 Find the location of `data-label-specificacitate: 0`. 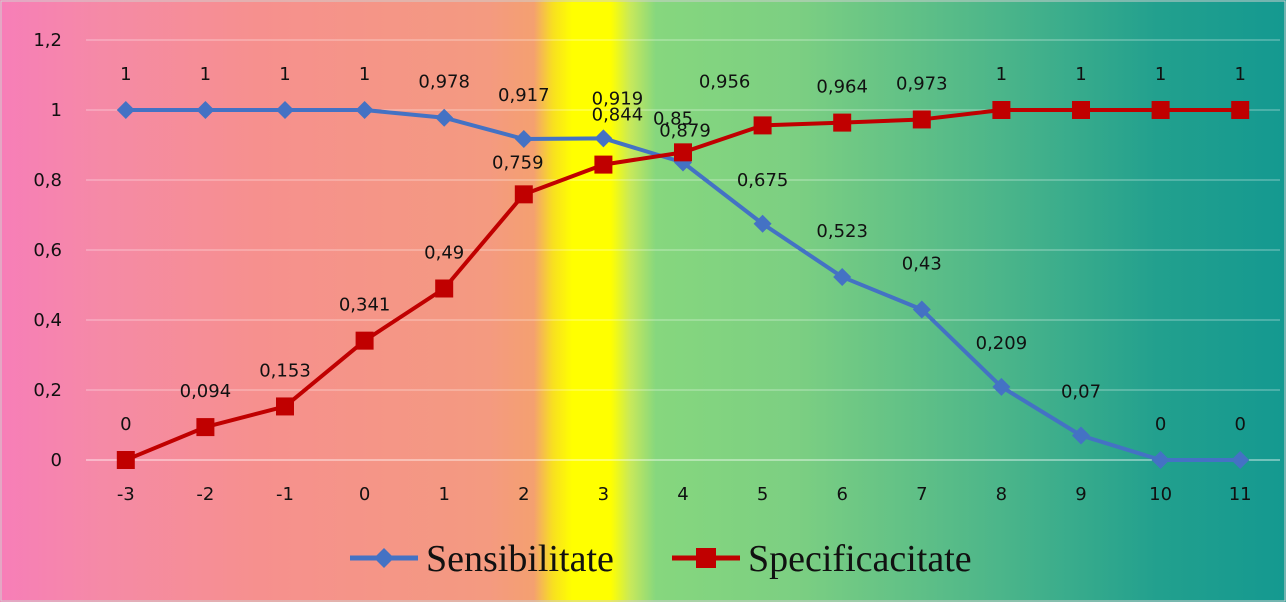

data-label-specificacitate: 0 is located at coordinates (125, 424).